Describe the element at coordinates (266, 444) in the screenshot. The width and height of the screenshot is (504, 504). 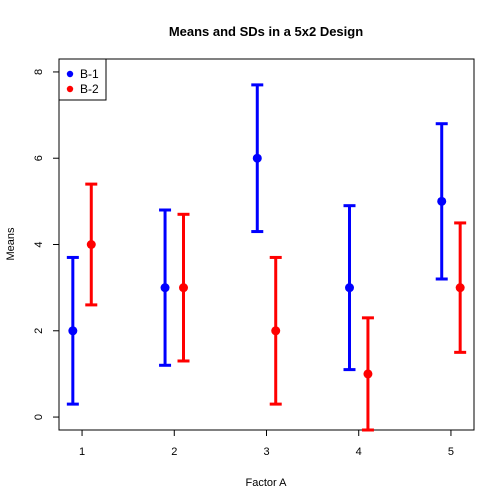
I see `x-axis: 1 2 3 4 5` at that location.